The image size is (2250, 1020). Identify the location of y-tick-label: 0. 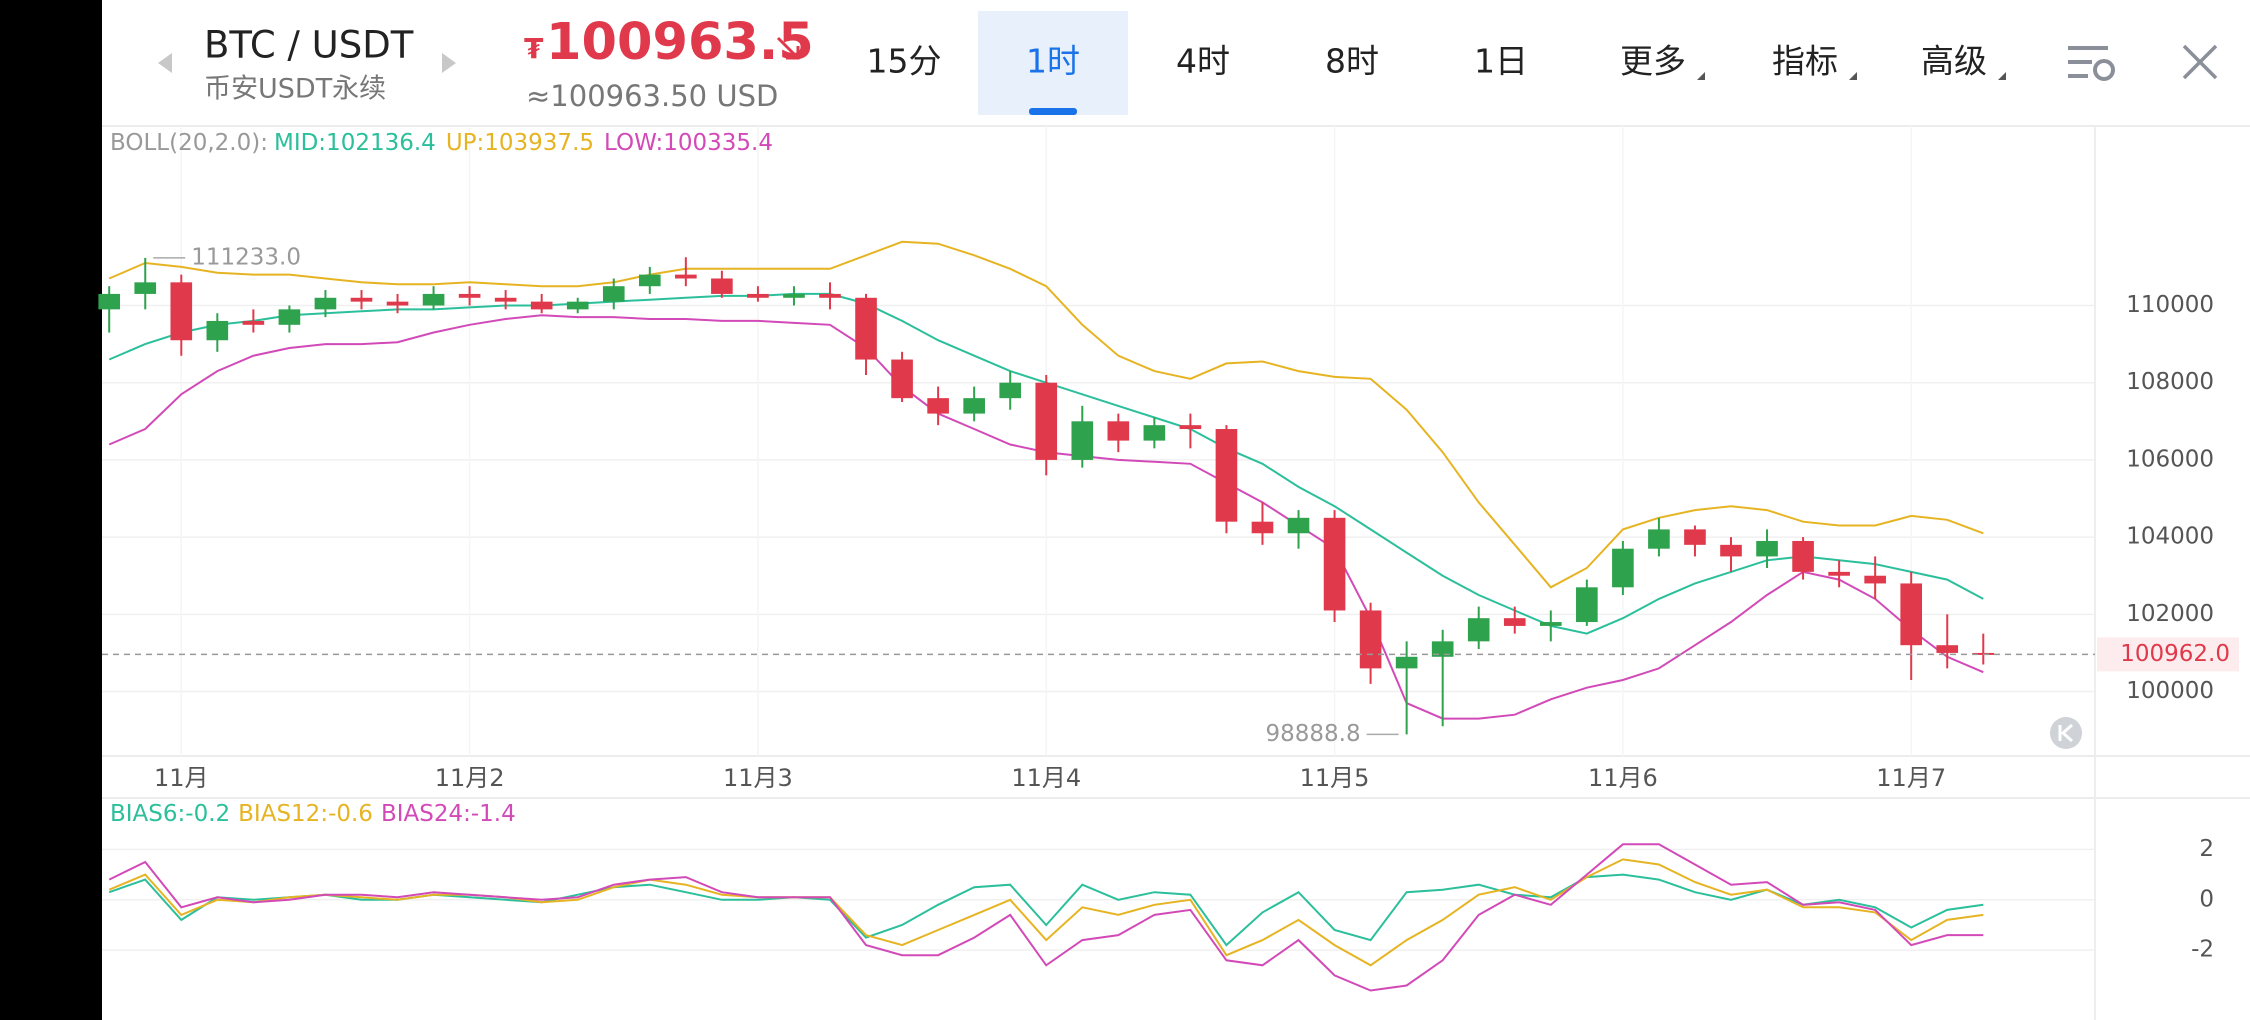
(2206, 899).